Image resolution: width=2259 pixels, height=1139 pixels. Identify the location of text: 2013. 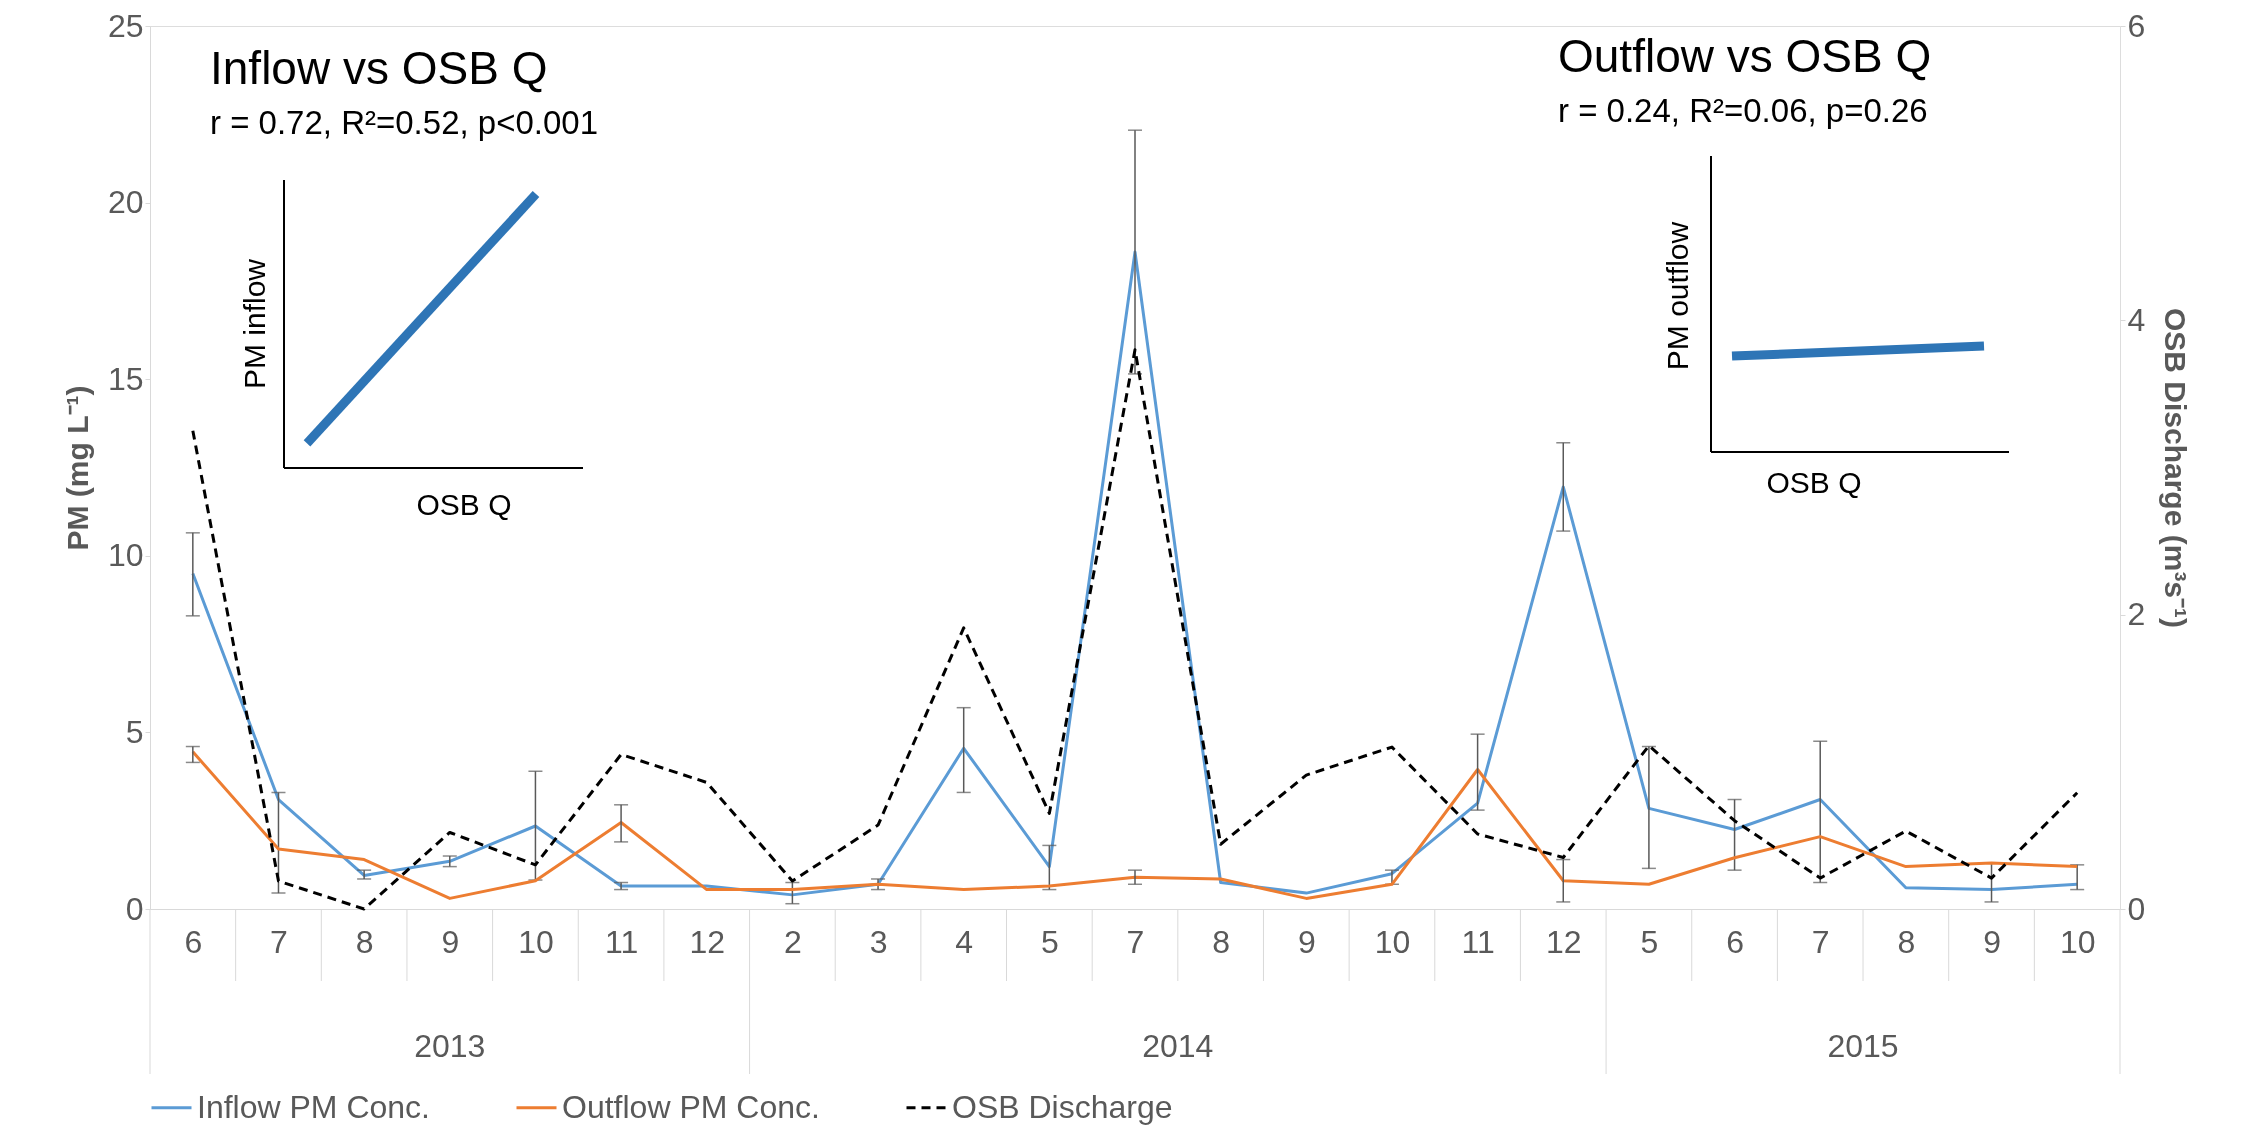
(450, 1046).